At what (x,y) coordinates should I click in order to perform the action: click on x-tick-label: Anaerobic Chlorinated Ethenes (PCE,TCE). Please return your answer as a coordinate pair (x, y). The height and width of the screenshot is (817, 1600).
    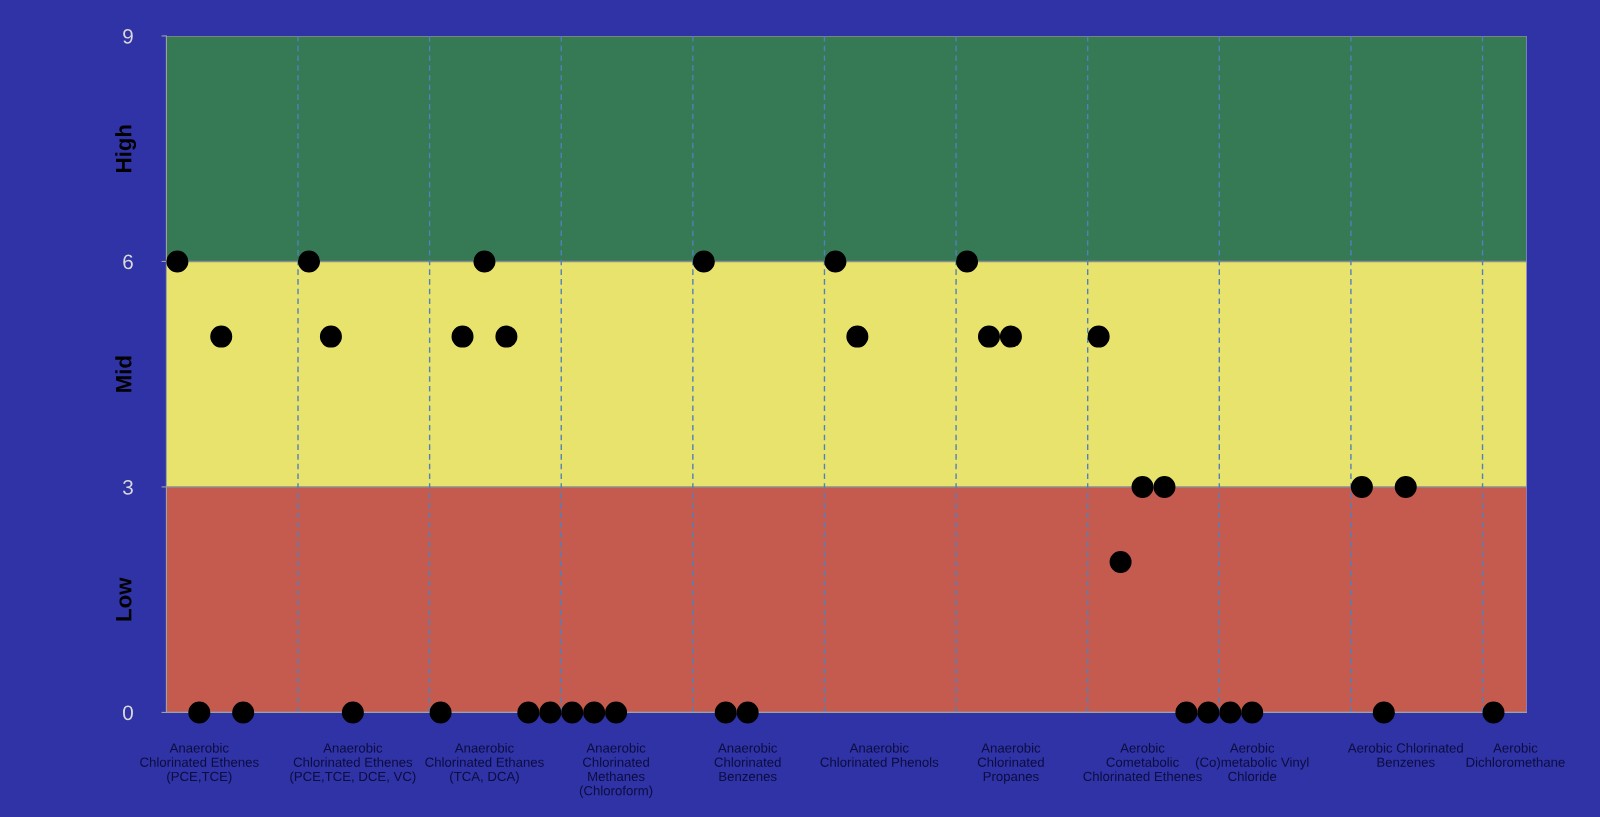
    Looking at the image, I should click on (199, 763).